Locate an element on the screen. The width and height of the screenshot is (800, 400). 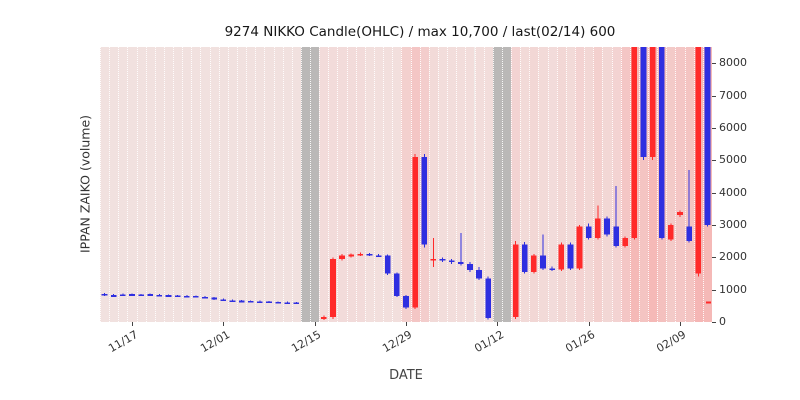
x-tick-label: 12/29 is located at coordinates (397, 342).